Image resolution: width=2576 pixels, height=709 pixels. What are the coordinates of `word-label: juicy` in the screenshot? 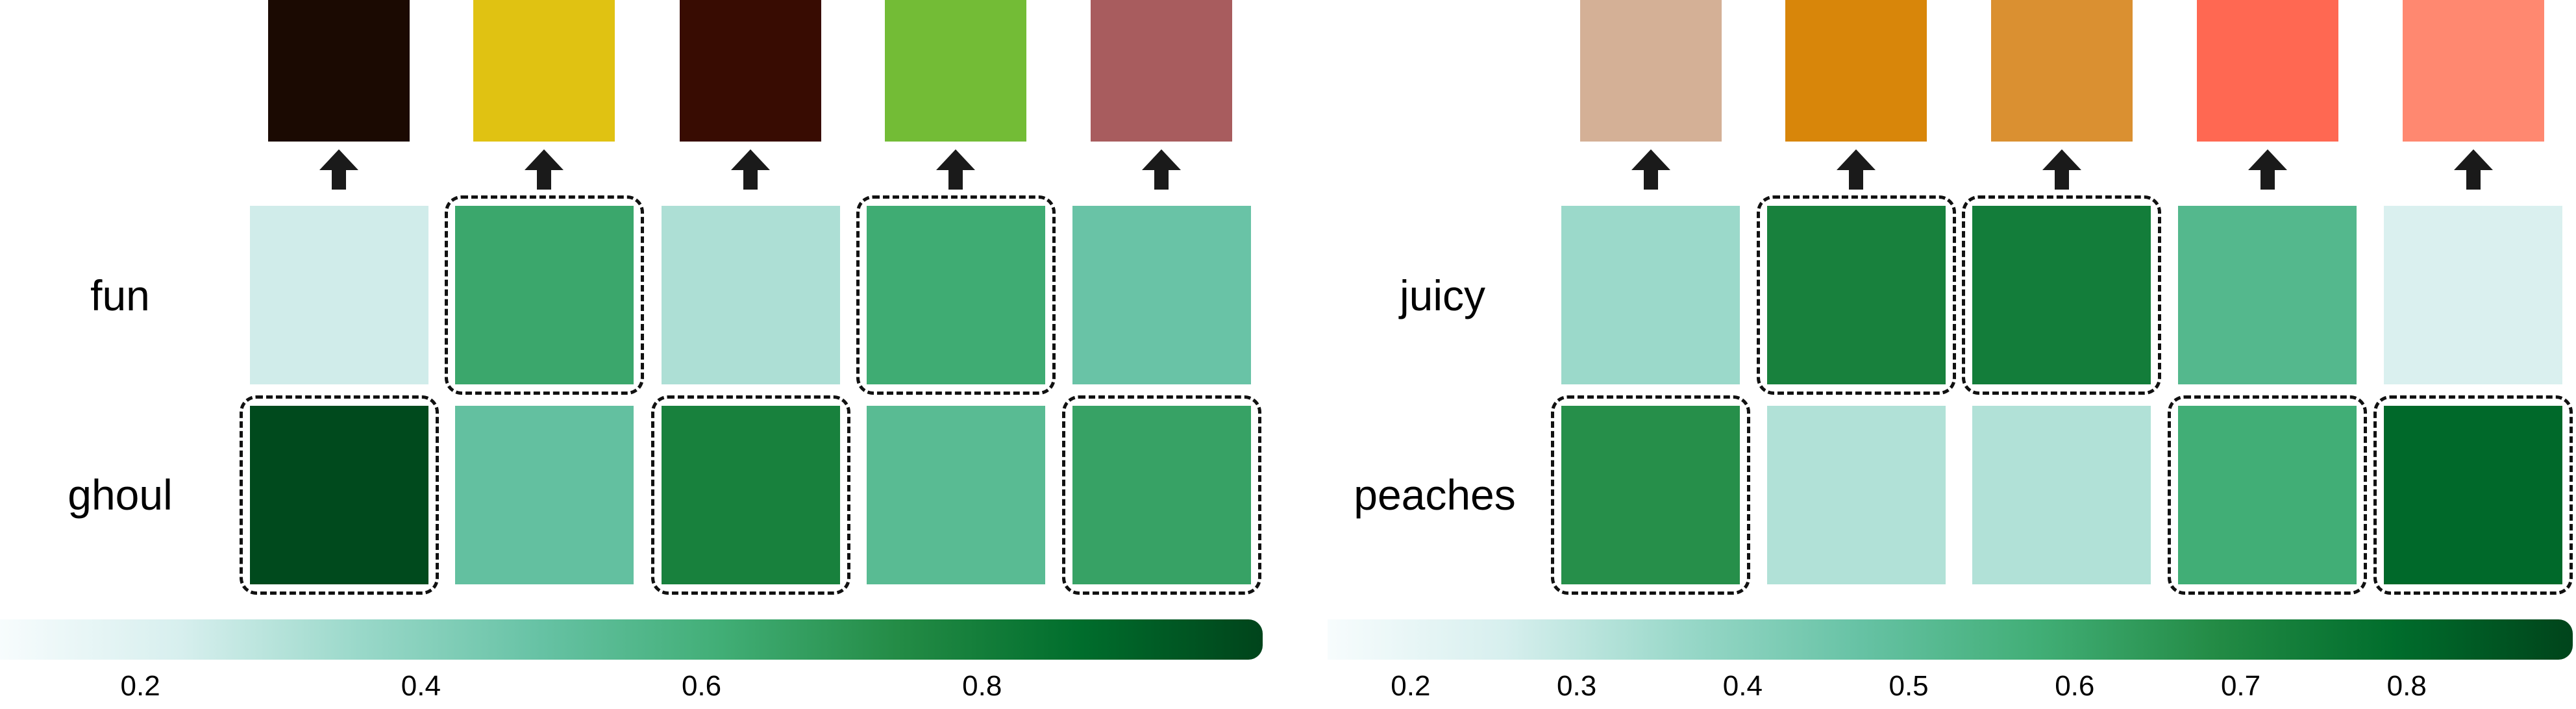 It's located at (1442, 295).